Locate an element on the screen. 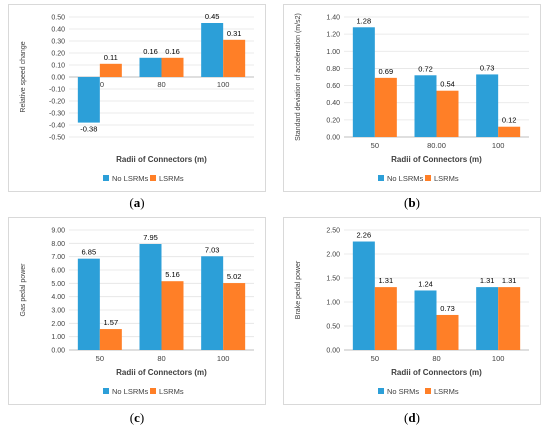  chart-c-xtick-label: 50 is located at coordinates (100, 358).